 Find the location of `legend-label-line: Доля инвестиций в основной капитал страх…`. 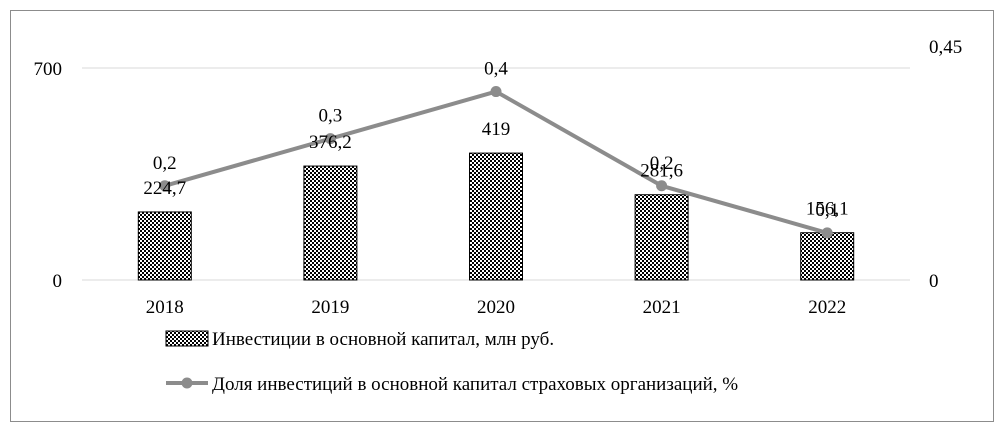

legend-label-line: Доля инвестиций в основной капитал страх… is located at coordinates (475, 384).